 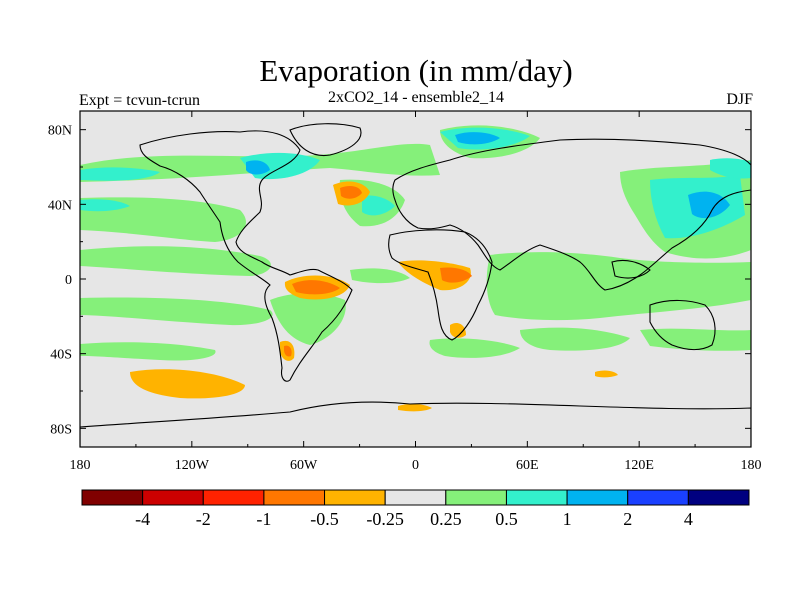 I want to click on field-green-south-pacific, so click(x=148, y=351).